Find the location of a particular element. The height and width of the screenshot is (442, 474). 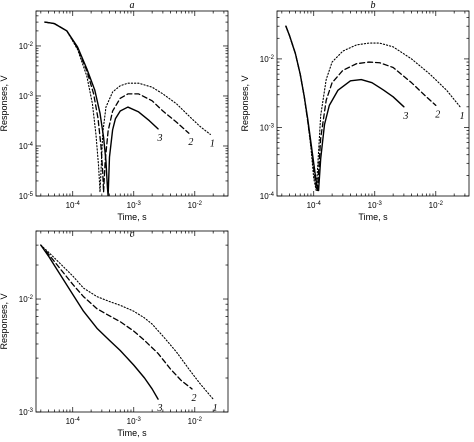

panel-title: b is located at coordinates (373, 5).